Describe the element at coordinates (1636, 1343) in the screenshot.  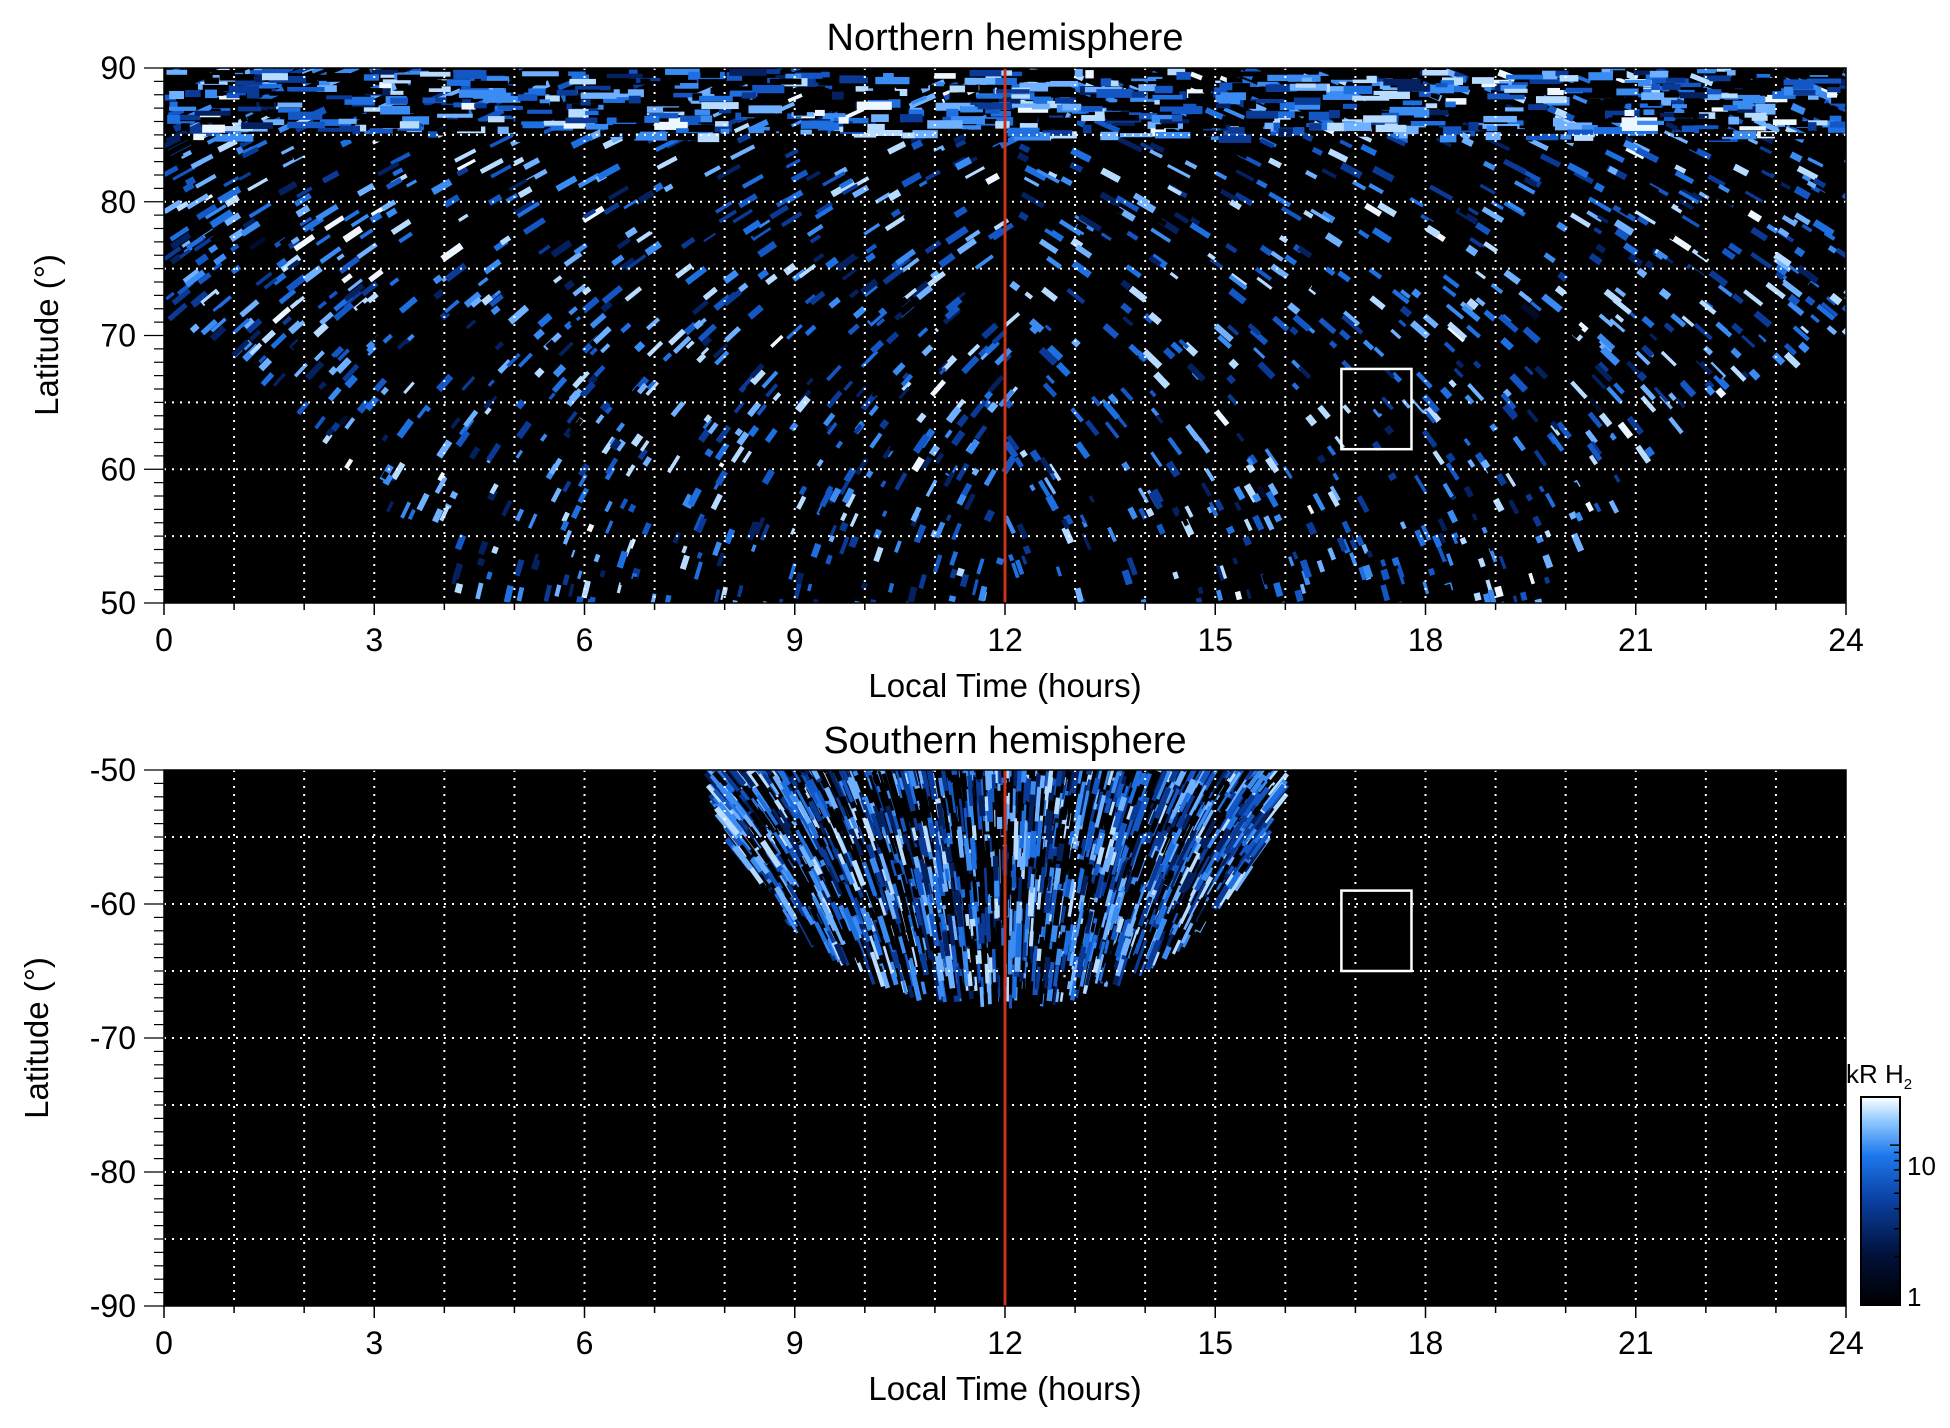
I see `south-x-tick-label-21: 21` at that location.